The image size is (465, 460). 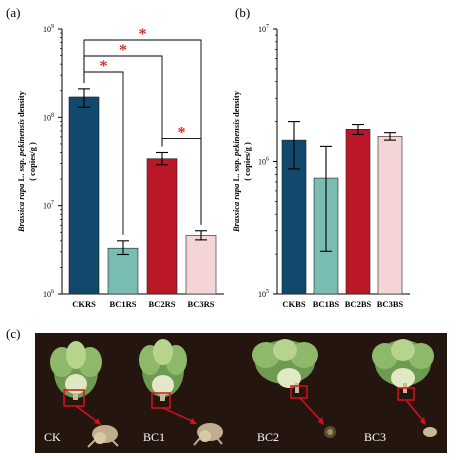 I want to click on panel-b-label: (b), so click(x=242, y=12).